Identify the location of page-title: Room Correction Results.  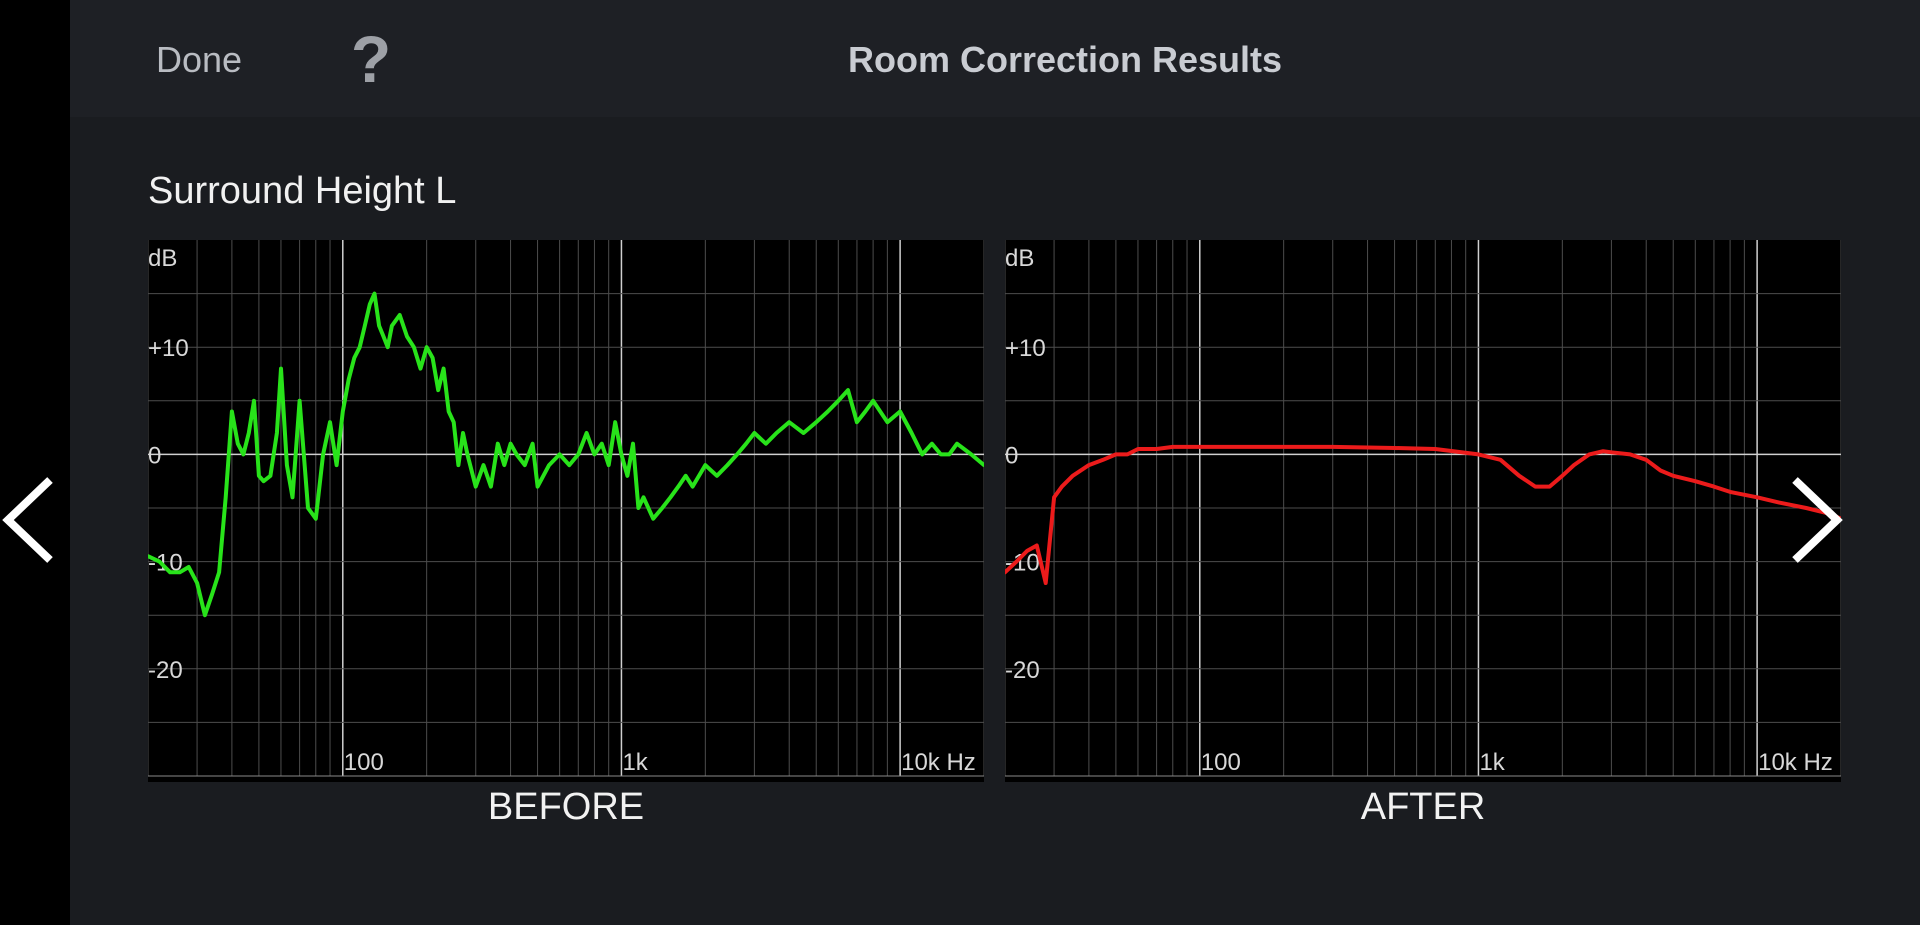
(1065, 59).